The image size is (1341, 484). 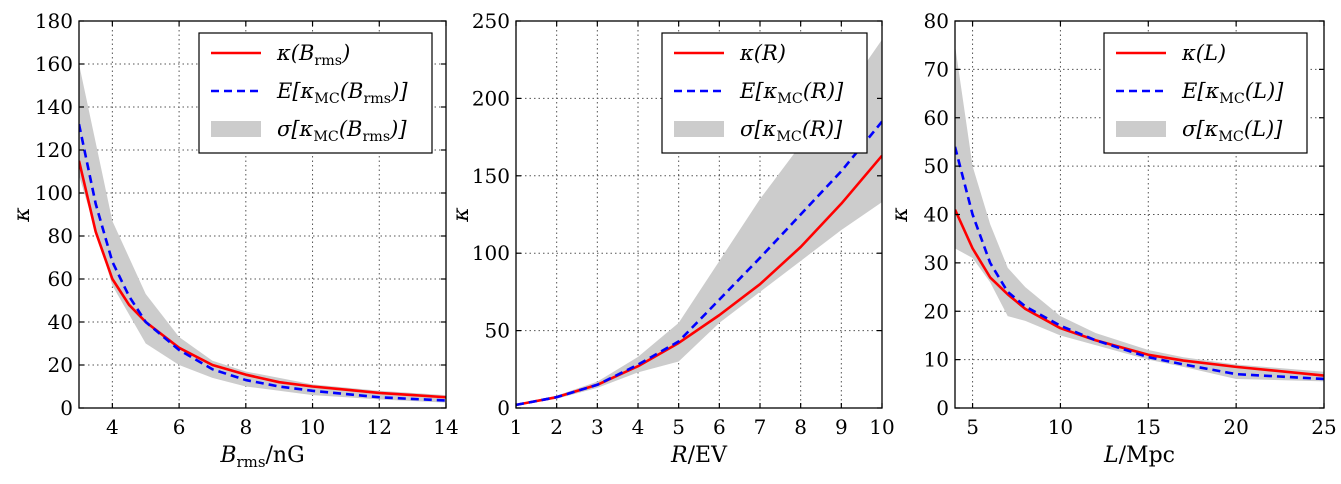 I want to click on x-tick-label: 14, so click(x=445, y=427).